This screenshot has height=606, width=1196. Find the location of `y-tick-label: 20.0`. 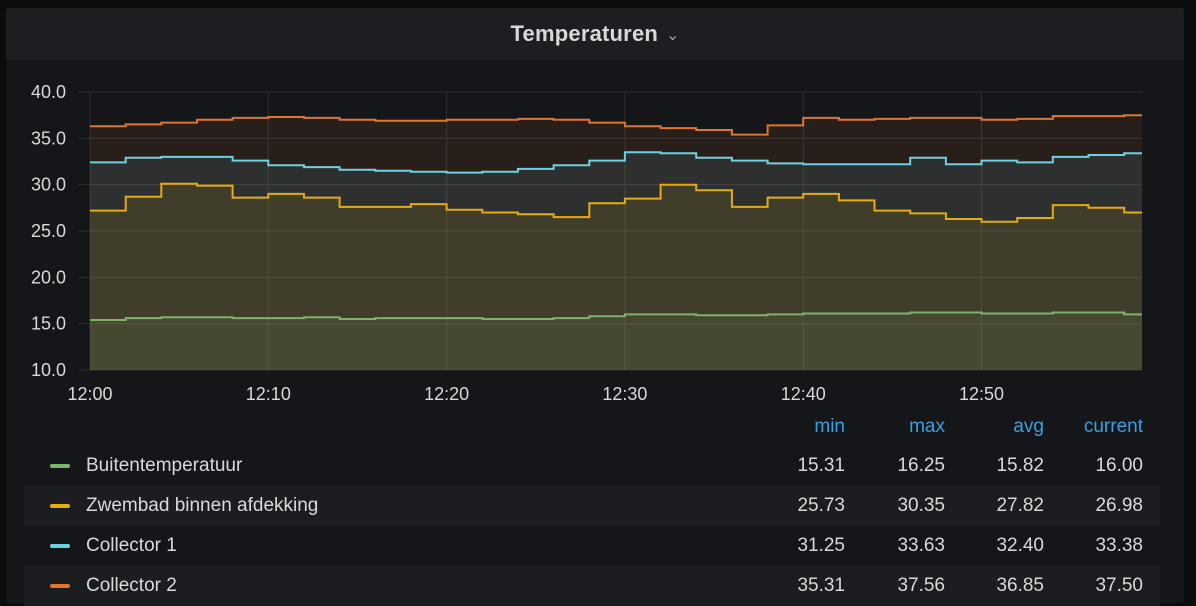

y-tick-label: 20.0 is located at coordinates (48, 277).